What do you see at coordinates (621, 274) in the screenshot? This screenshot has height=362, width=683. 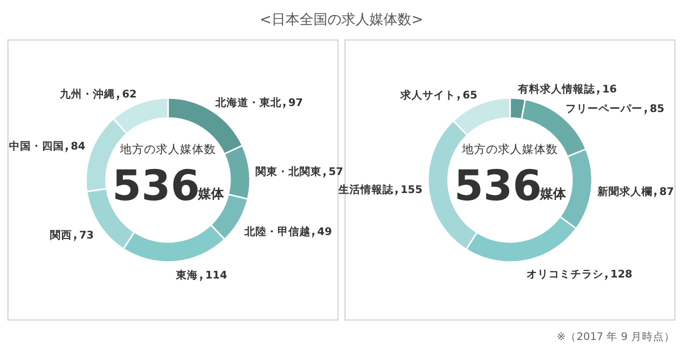 I see `data-label: 128` at bounding box center [621, 274].